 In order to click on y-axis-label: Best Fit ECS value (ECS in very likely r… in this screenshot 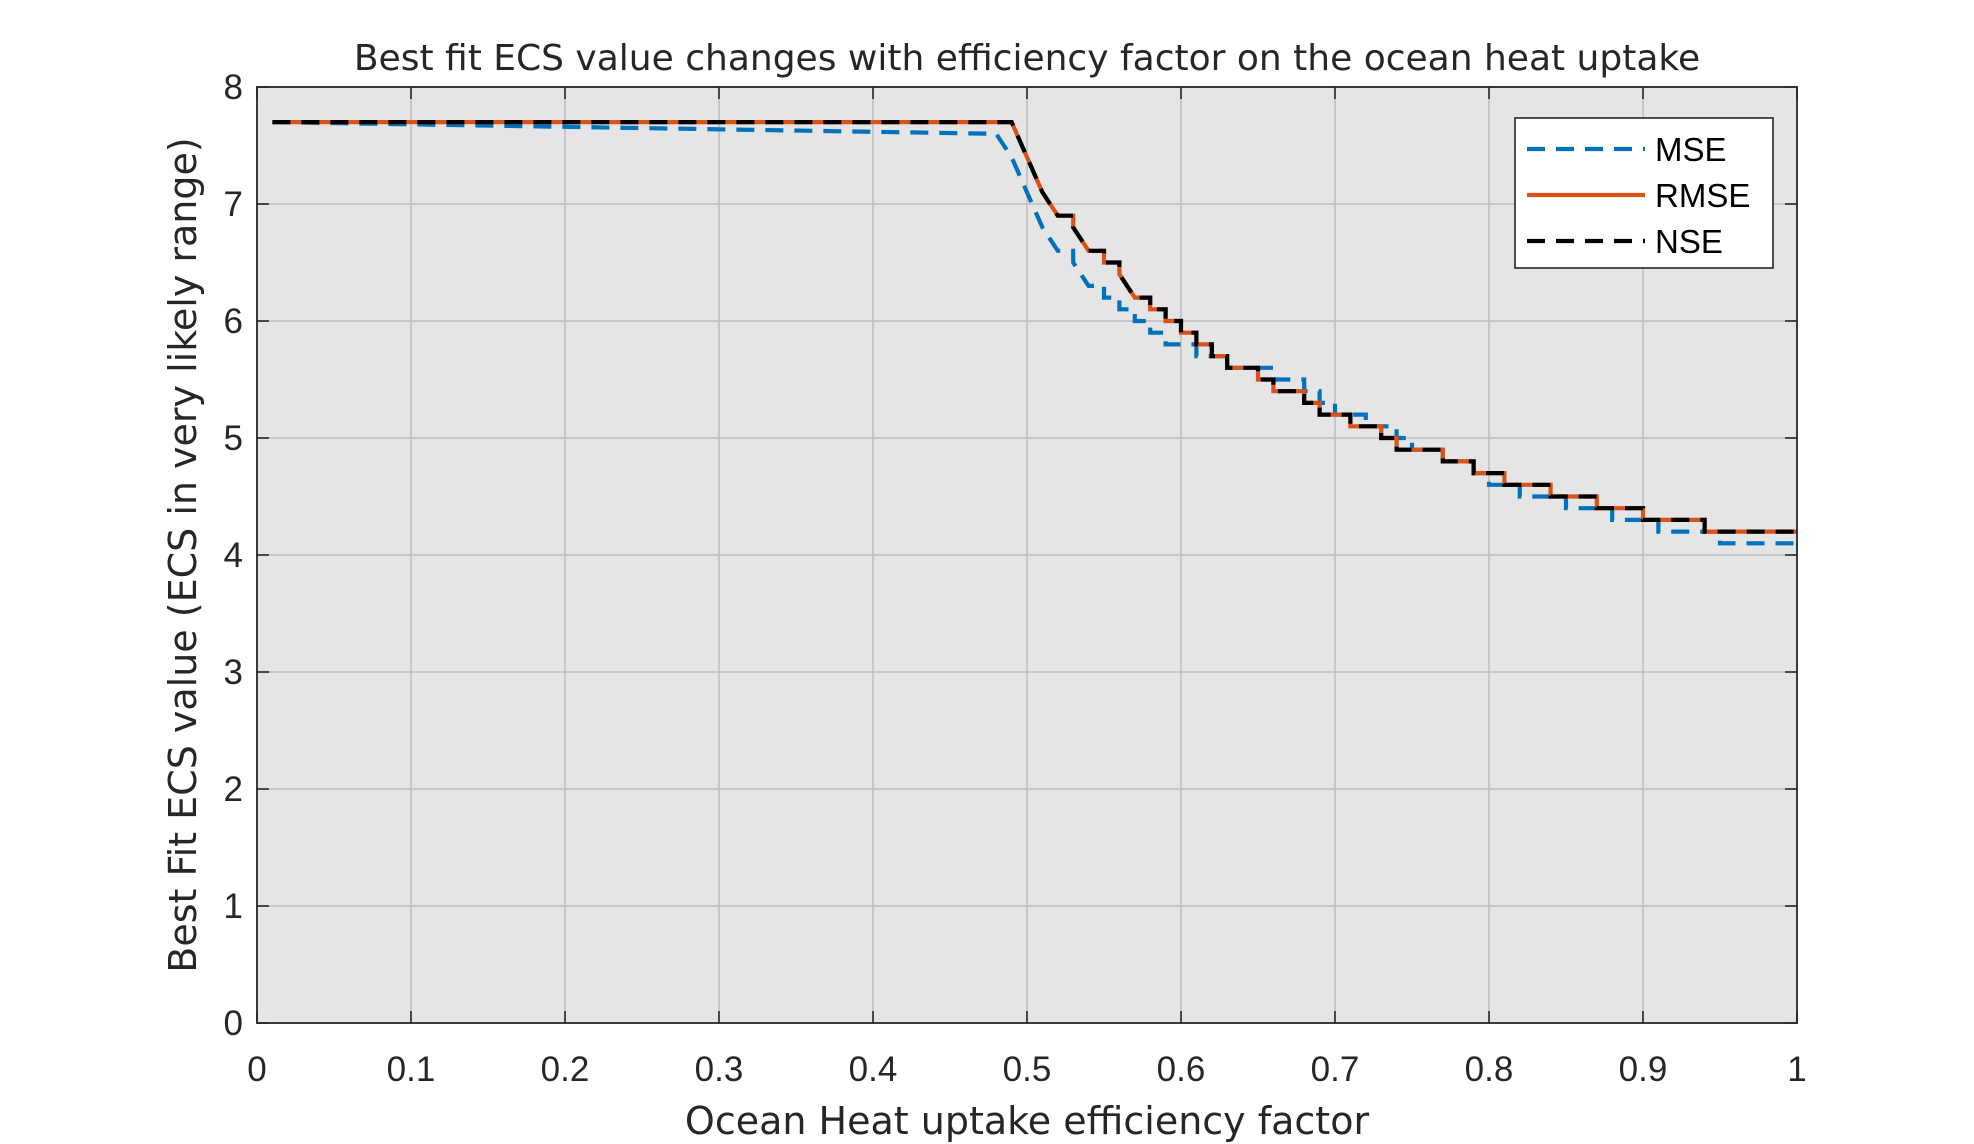, I will do `click(183, 554)`.